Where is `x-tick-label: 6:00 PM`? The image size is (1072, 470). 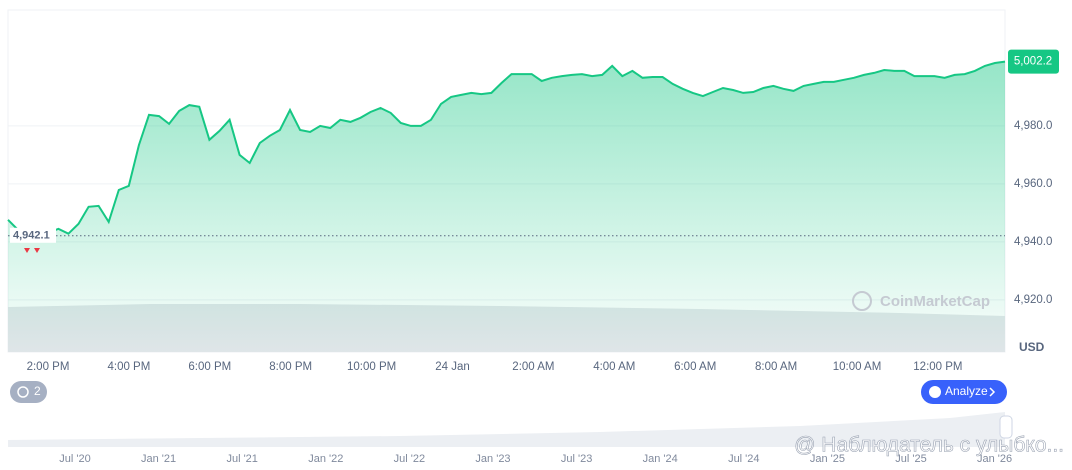 x-tick-label: 6:00 PM is located at coordinates (209, 367).